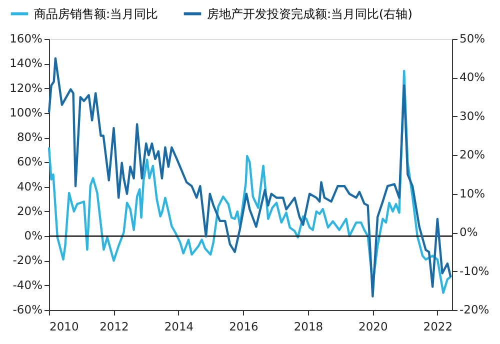 The width and height of the screenshot is (500, 344). I want to click on y-tick-label: 160%, so click(26, 39).